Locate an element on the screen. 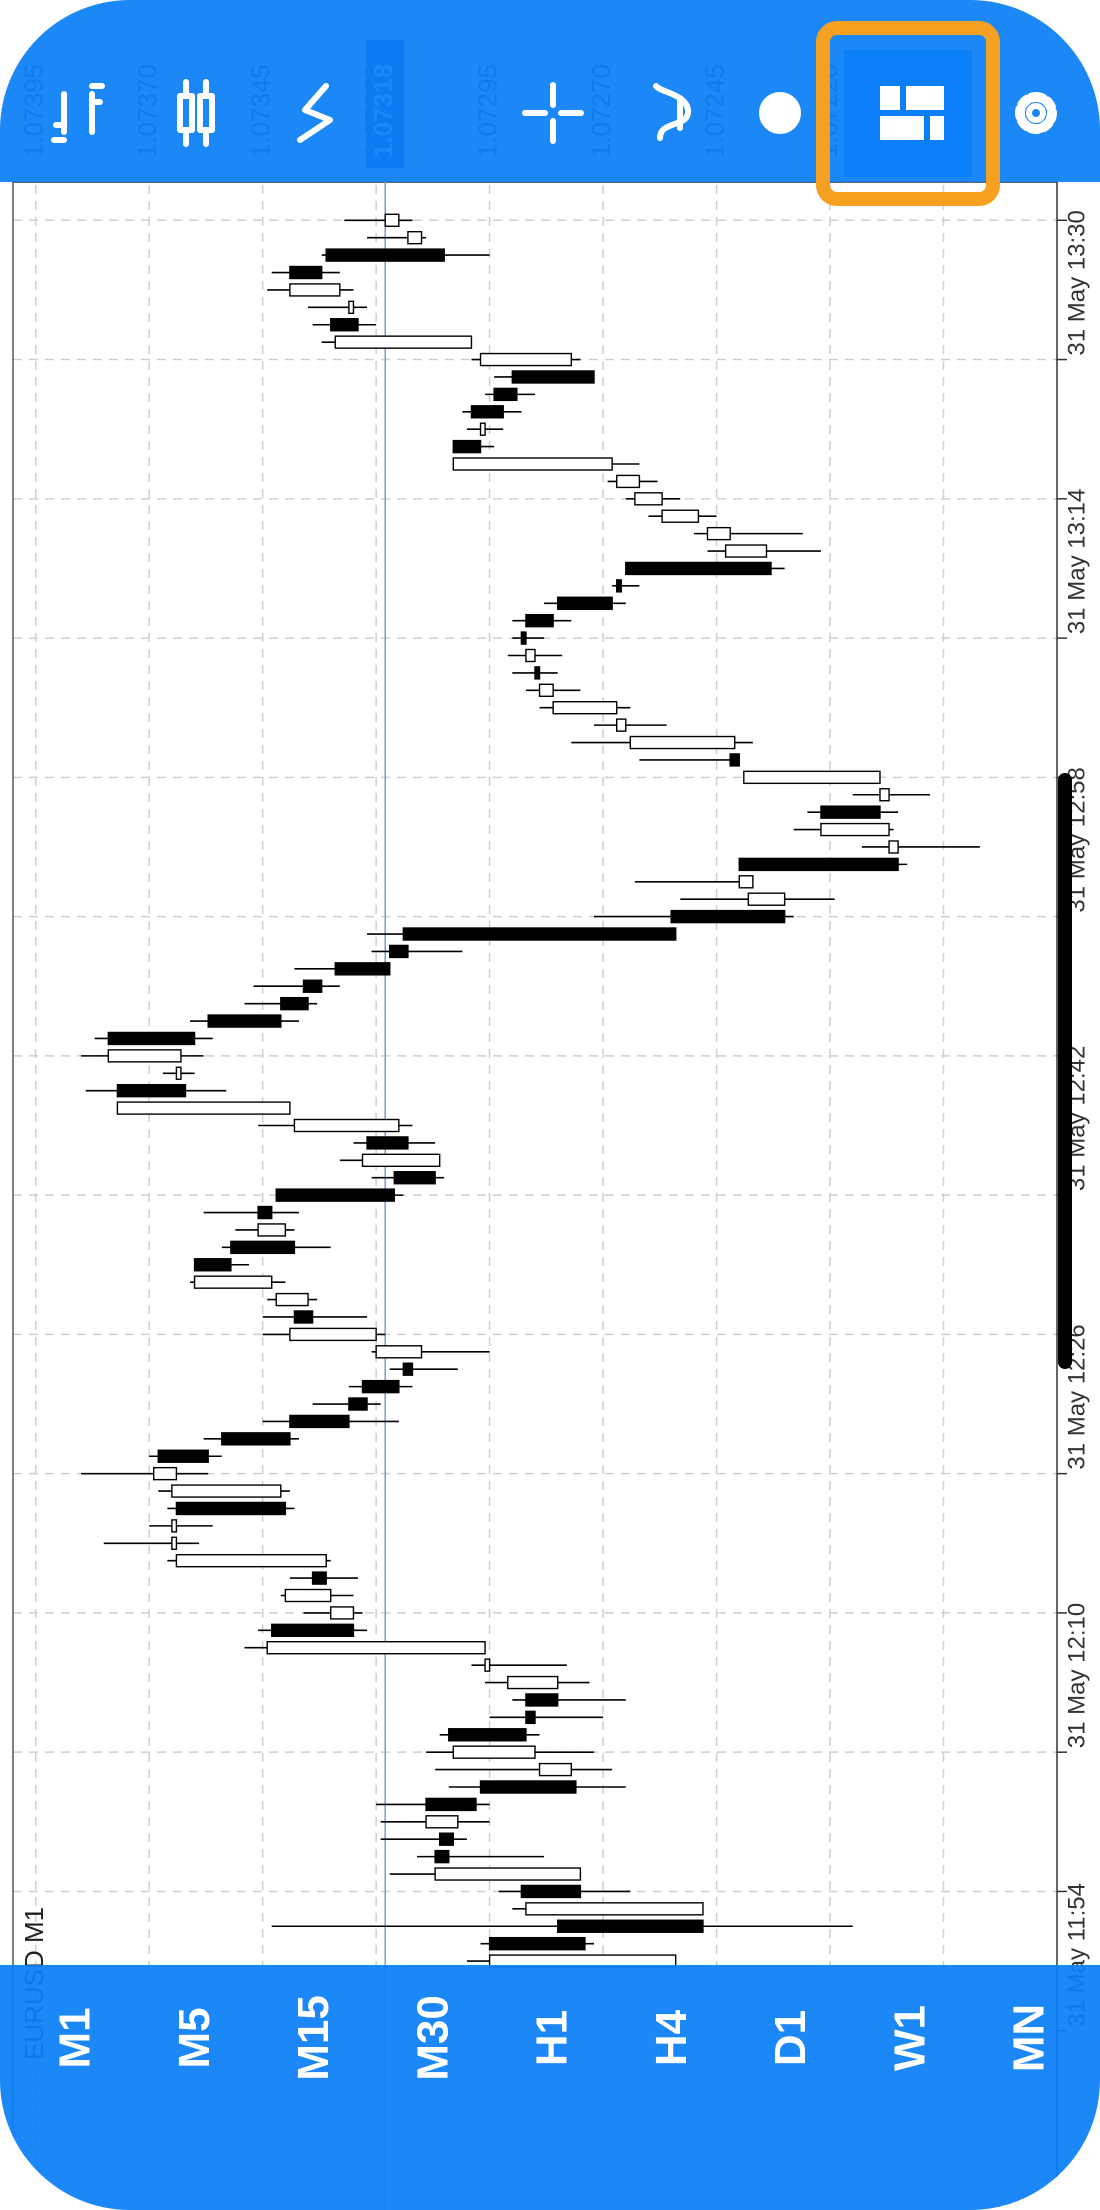 The image size is (1100, 2210). candles-icon is located at coordinates (196, 113).